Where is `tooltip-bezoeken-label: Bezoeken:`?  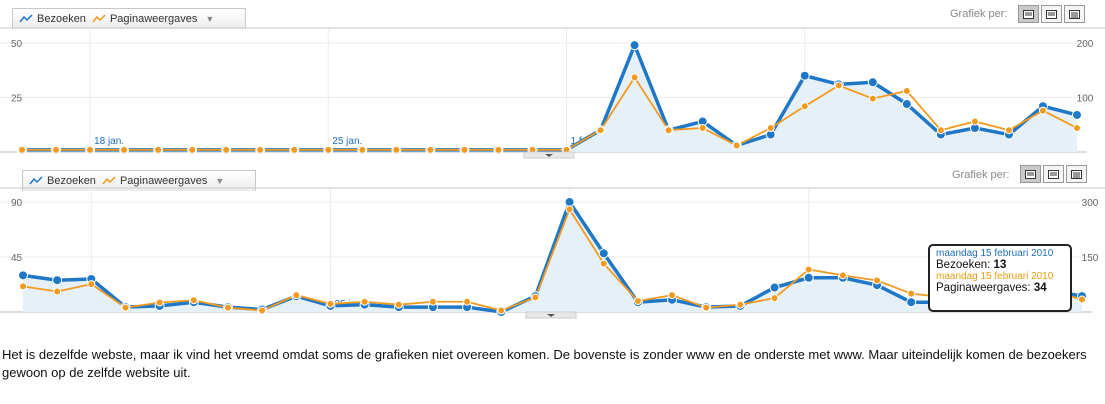
tooltip-bezoeken-label: Bezoeken: is located at coordinates (965, 265).